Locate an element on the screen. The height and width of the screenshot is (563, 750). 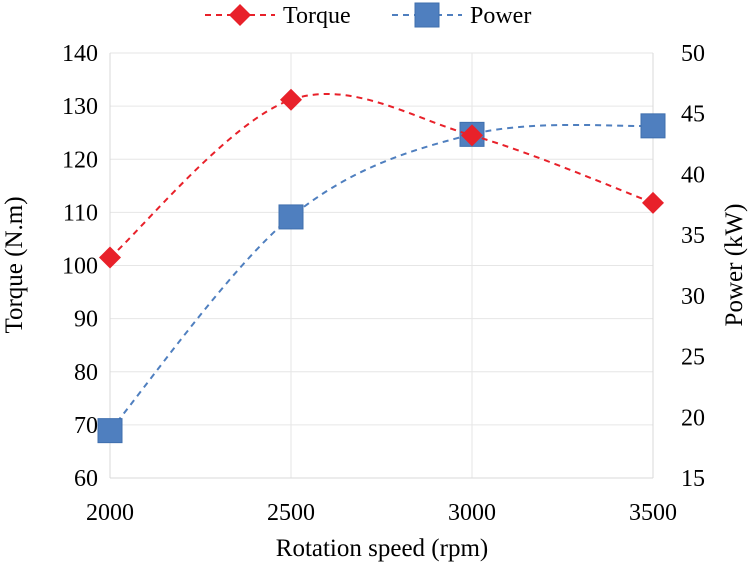
legend-label: Power is located at coordinates (500, 16).